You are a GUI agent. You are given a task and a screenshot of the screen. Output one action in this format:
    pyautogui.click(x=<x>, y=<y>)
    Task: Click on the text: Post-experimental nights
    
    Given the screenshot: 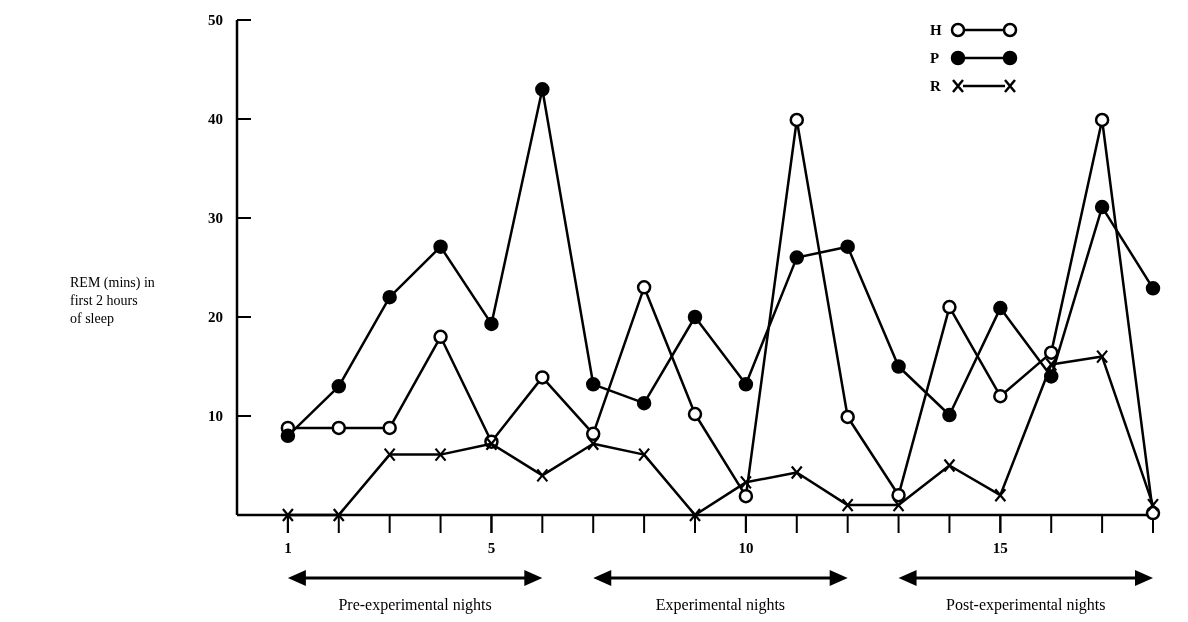 What is the action you would take?
    pyautogui.click(x=1026, y=605)
    